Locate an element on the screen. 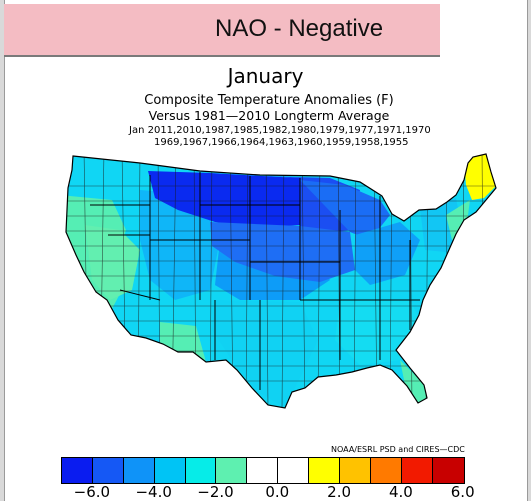  legend-tick-label: 2.0 is located at coordinates (339, 492).